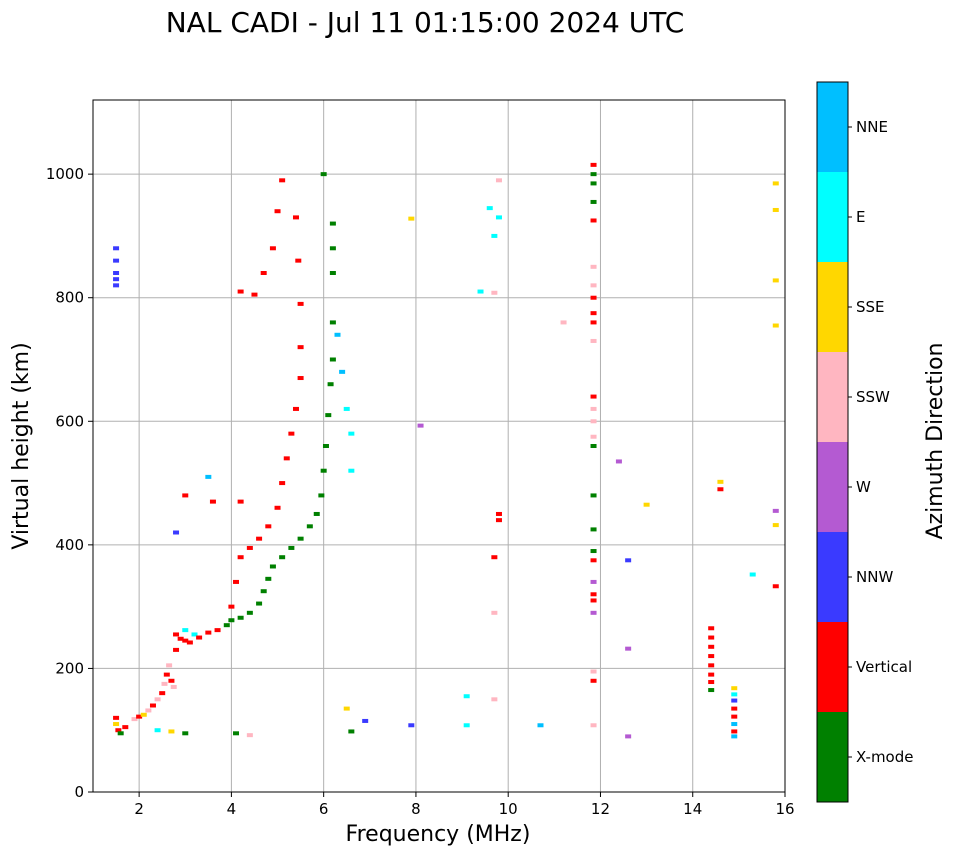 This screenshot has width=958, height=857. I want to click on x-tick-label: 16, so click(784, 809).